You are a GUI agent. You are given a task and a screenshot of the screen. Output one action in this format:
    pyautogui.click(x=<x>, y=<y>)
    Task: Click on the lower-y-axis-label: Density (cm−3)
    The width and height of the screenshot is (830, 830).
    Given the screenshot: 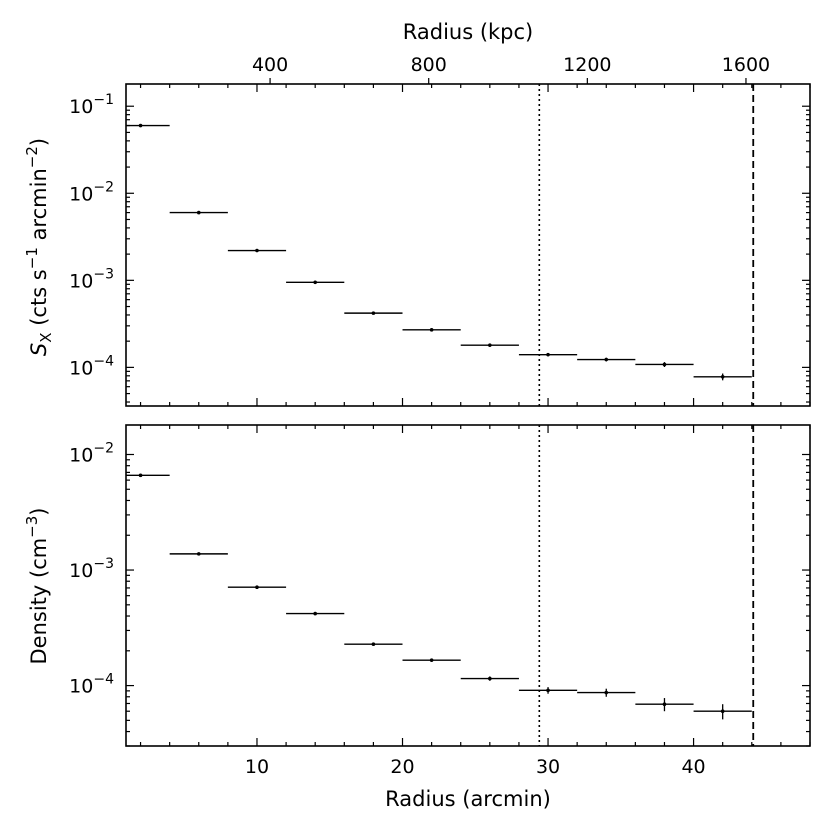 What is the action you would take?
    pyautogui.click(x=37, y=585)
    